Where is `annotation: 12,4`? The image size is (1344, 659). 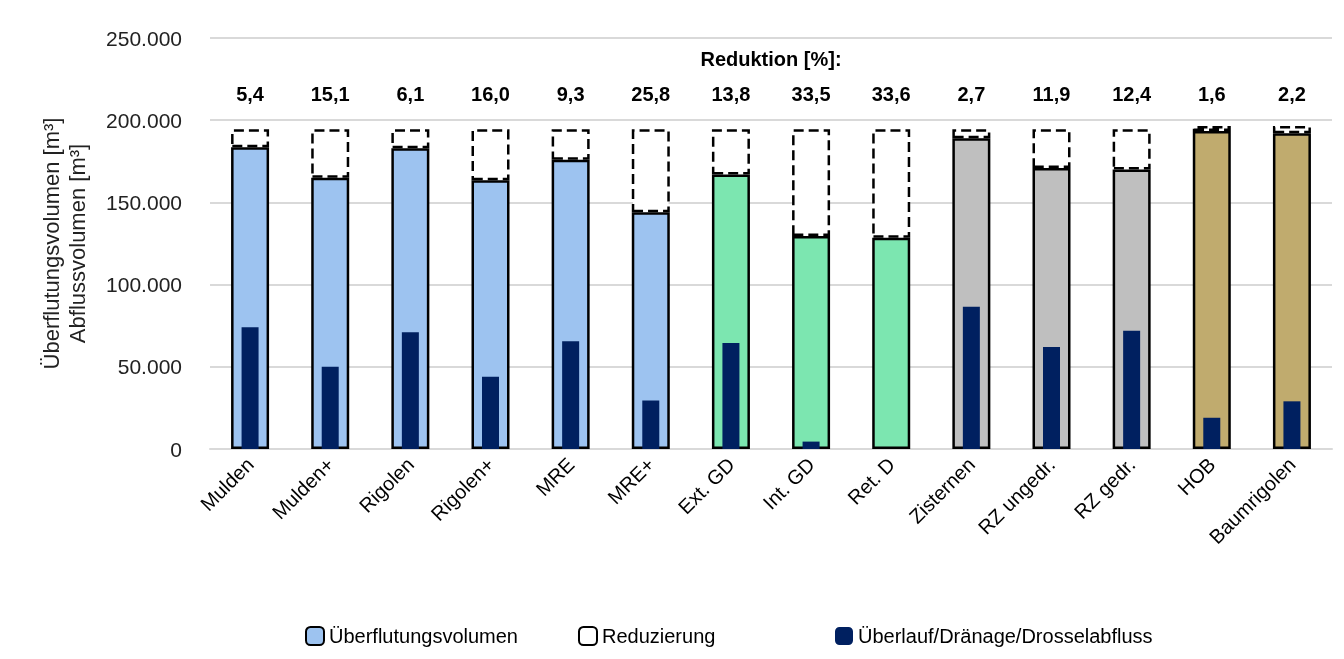
annotation: 12,4 is located at coordinates (1132, 94).